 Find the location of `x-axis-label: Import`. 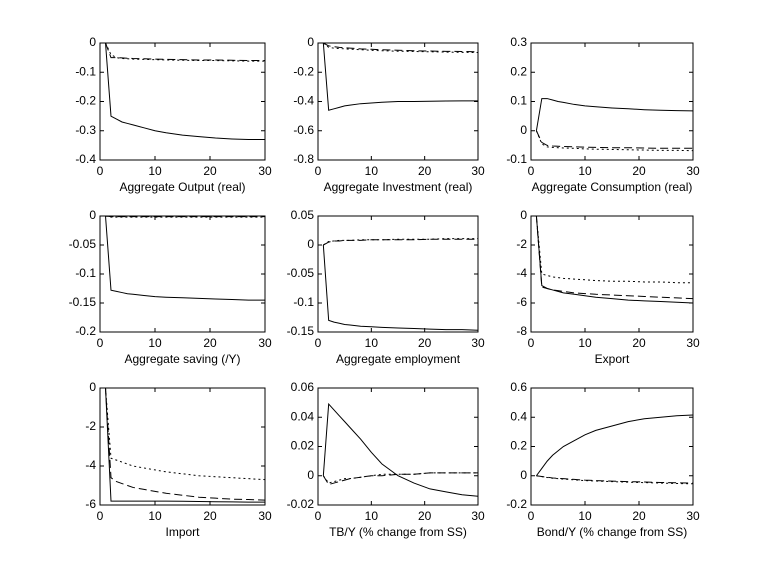

x-axis-label: Import is located at coordinates (182, 532).